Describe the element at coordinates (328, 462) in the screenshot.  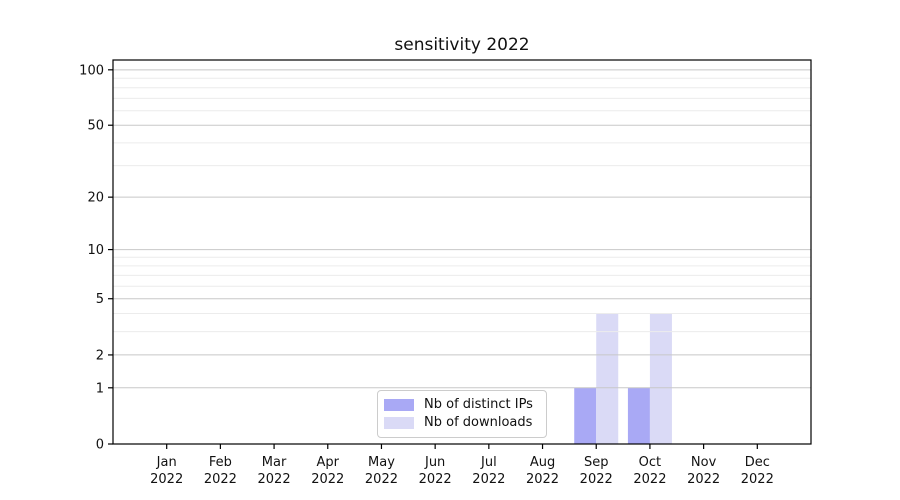
I see `x-tick-label-month: Apr` at that location.